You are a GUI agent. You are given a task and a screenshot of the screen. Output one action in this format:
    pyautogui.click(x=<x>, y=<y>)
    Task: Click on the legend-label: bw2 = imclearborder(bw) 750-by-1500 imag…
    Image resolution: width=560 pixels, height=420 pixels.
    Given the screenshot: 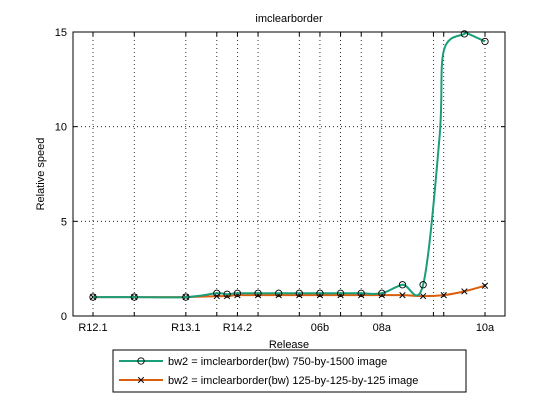 What is the action you would take?
    pyautogui.click(x=277, y=362)
    